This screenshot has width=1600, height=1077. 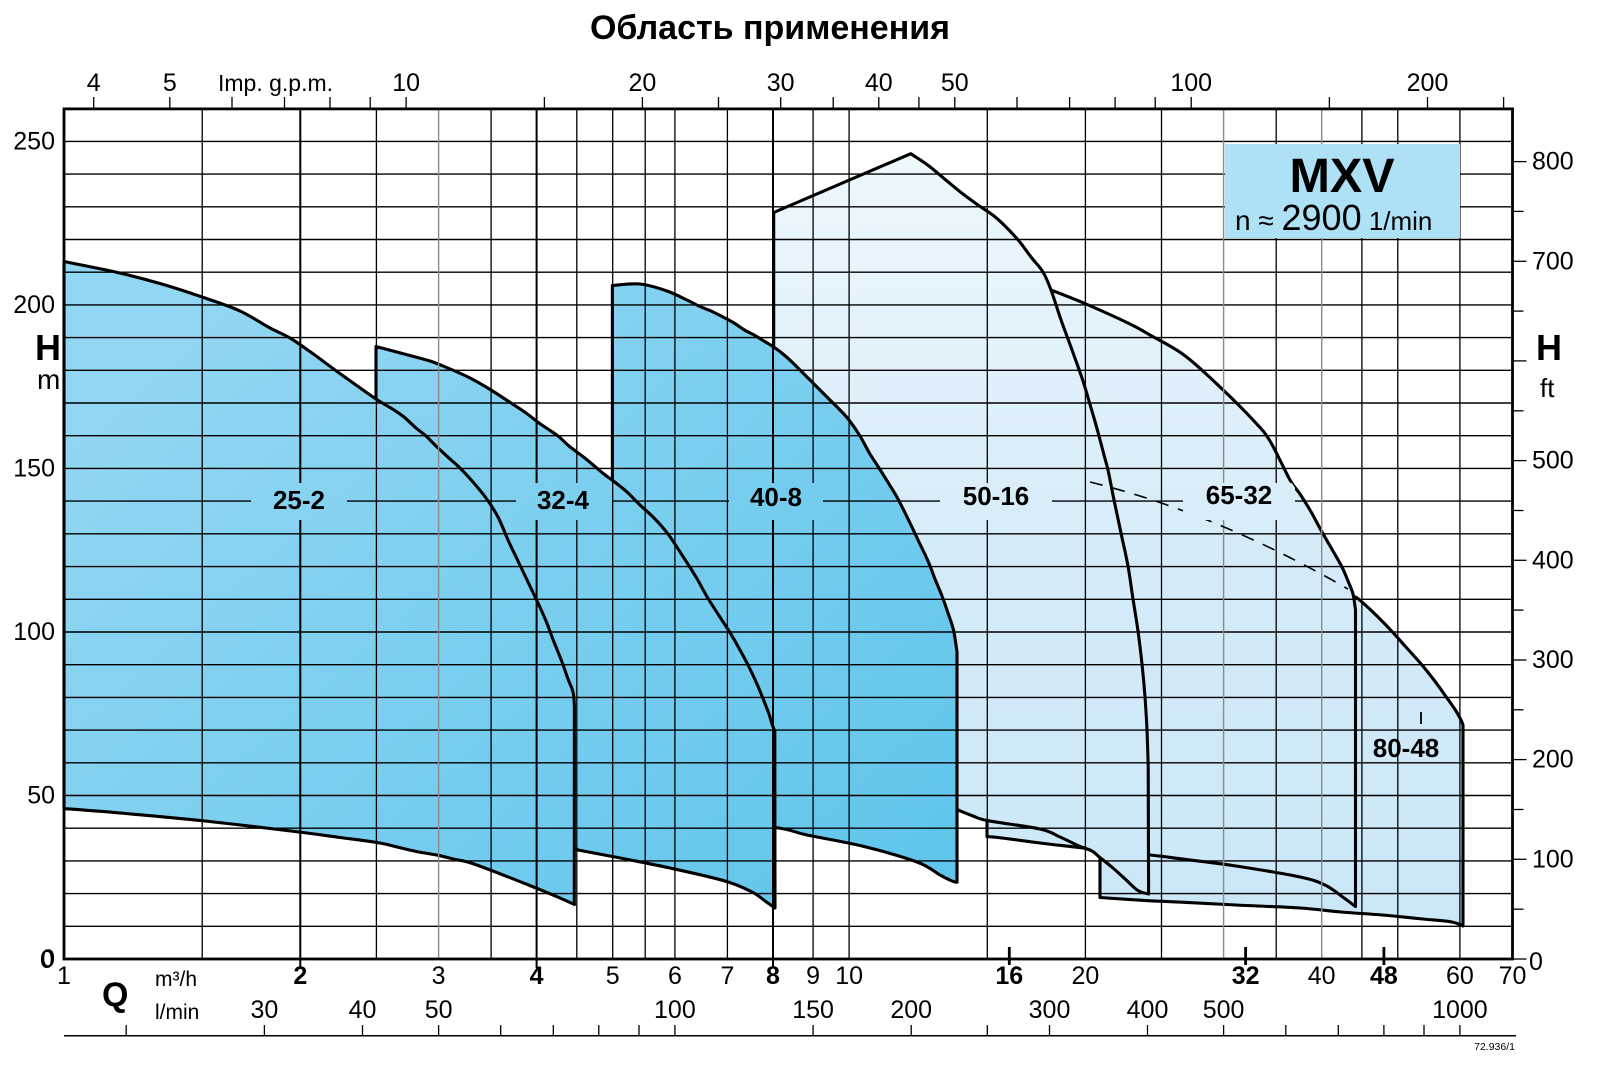 What do you see at coordinates (177, 1012) in the screenshot?
I see `svg-text: l/min` at bounding box center [177, 1012].